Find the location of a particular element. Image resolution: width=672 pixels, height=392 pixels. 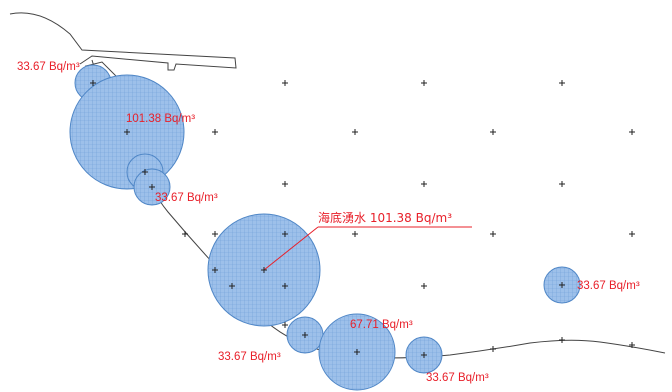

value-label: 67.71 Bq/m³ is located at coordinates (381, 325).